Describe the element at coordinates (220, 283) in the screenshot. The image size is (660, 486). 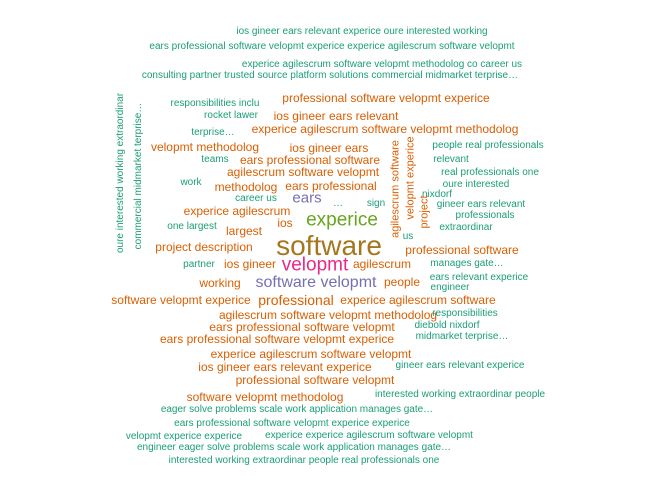
I see `cloud-word: working` at that location.